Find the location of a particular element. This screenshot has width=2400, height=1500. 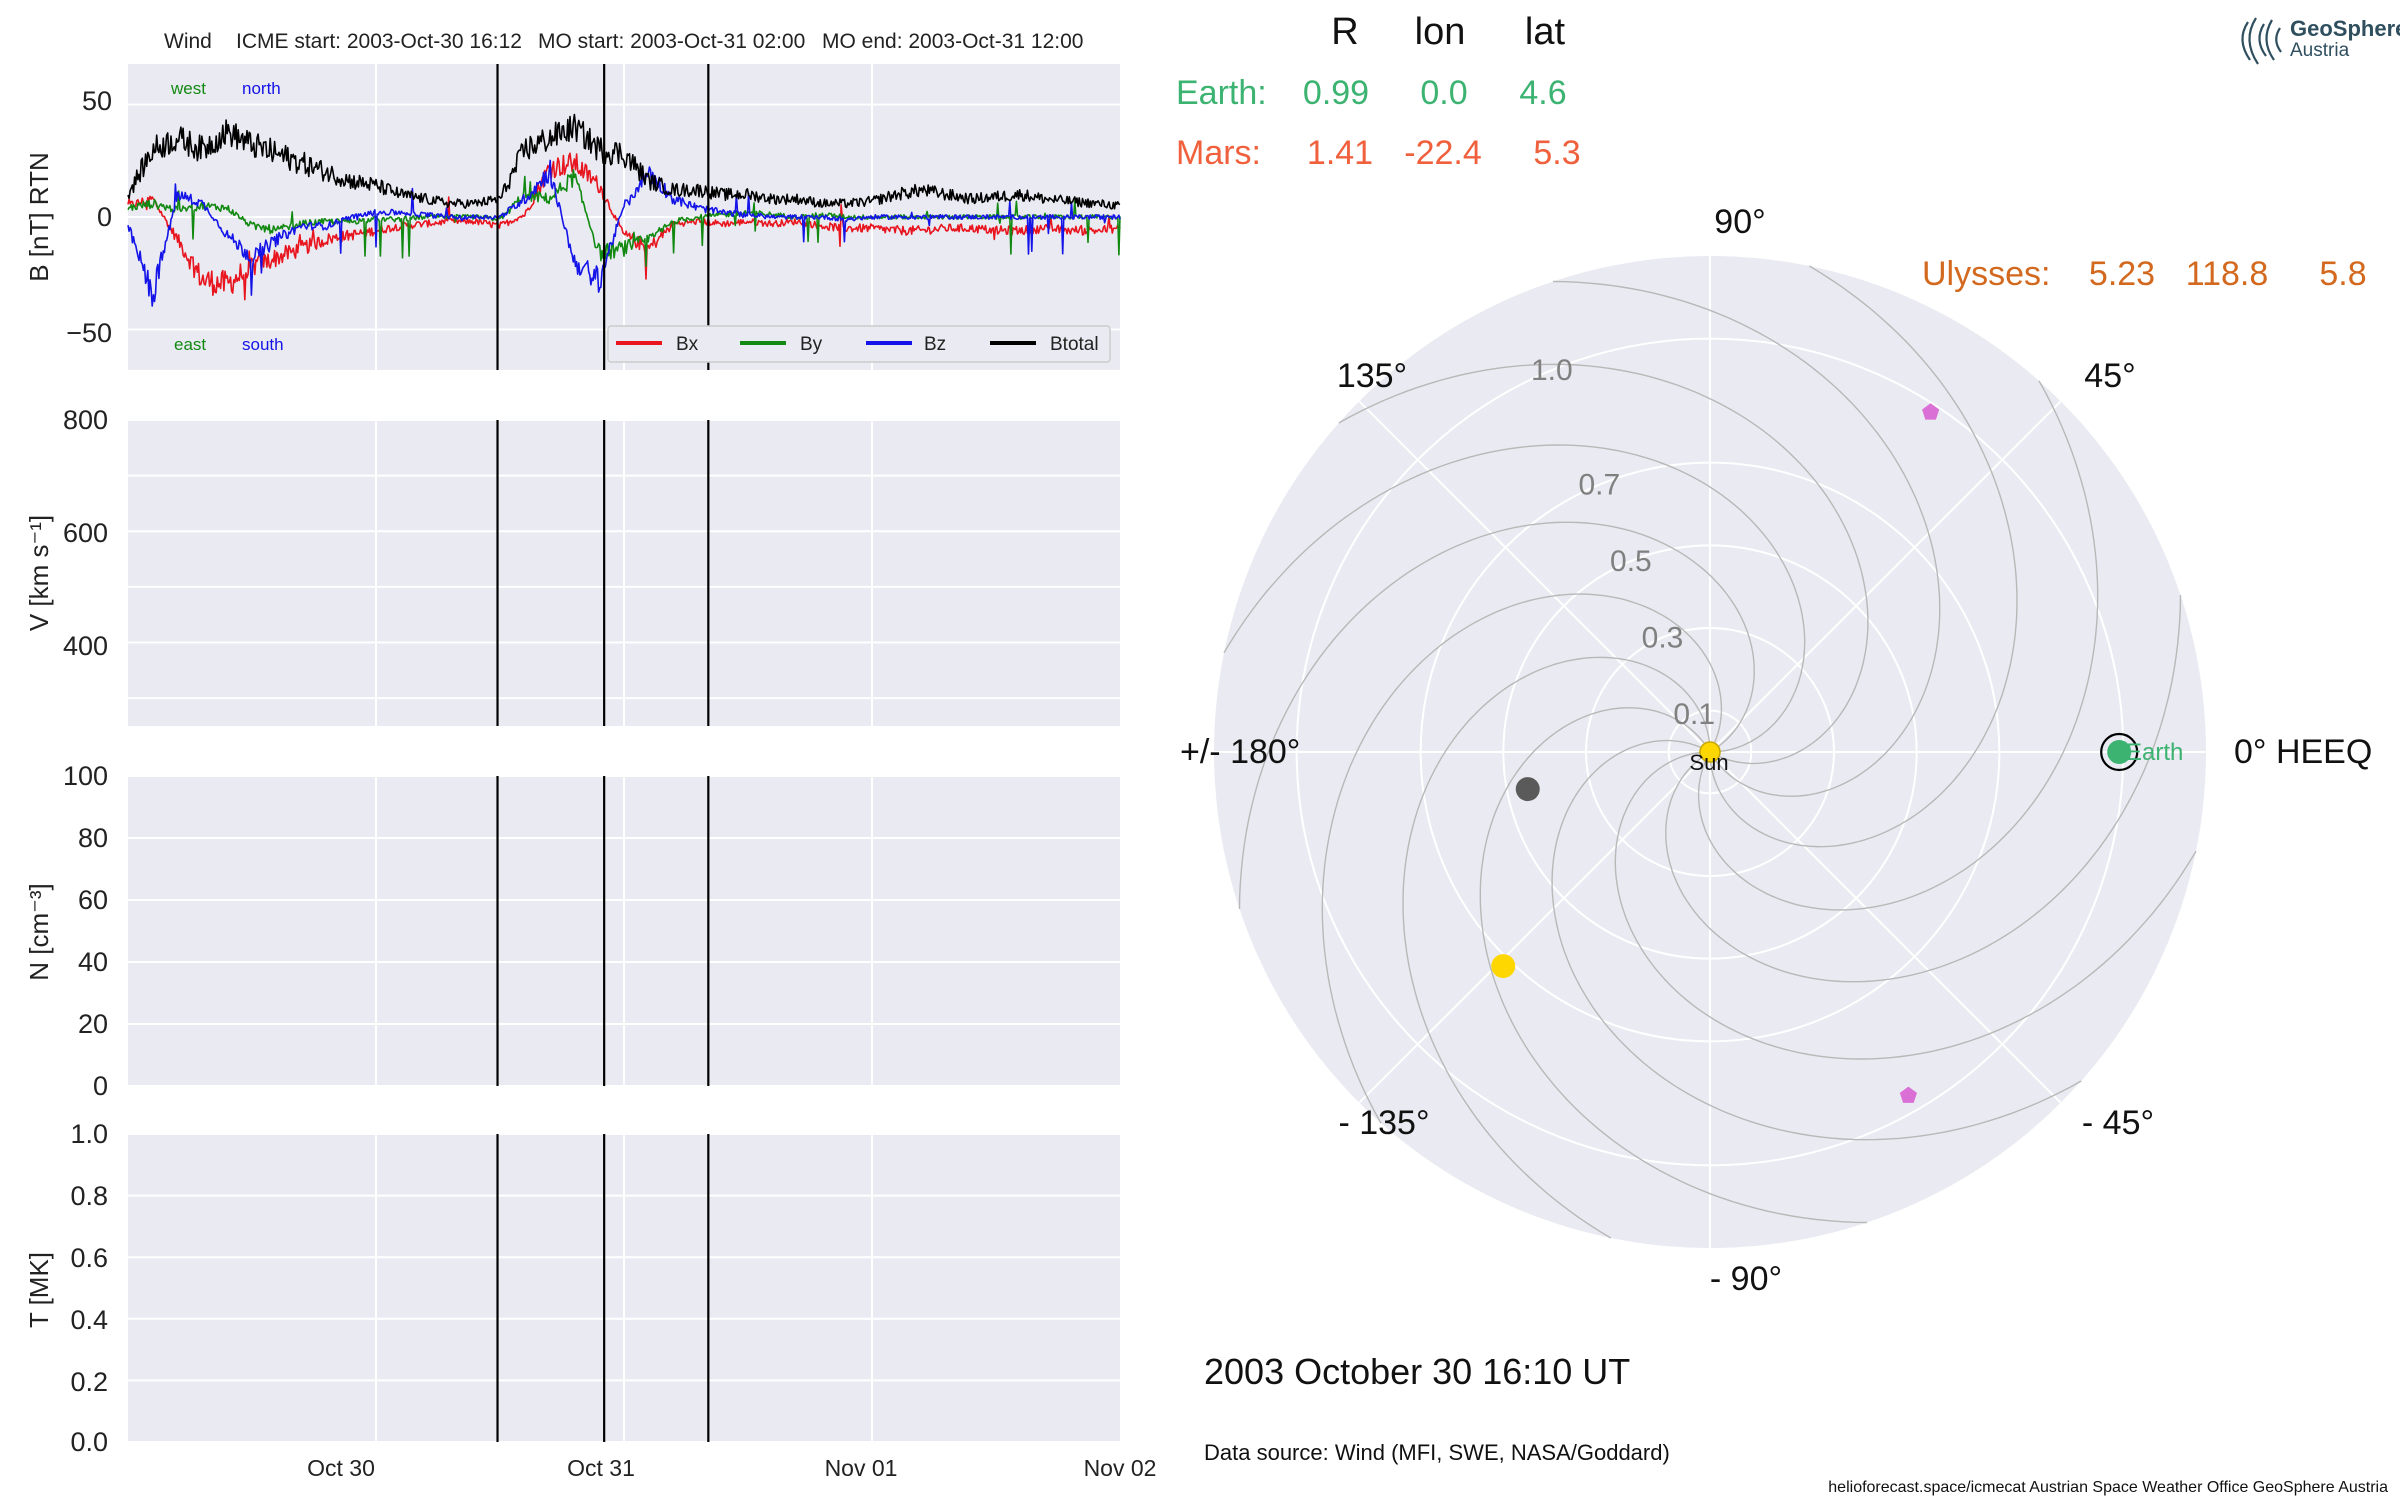

earth-polar-label: Earth is located at coordinates (2154, 752).